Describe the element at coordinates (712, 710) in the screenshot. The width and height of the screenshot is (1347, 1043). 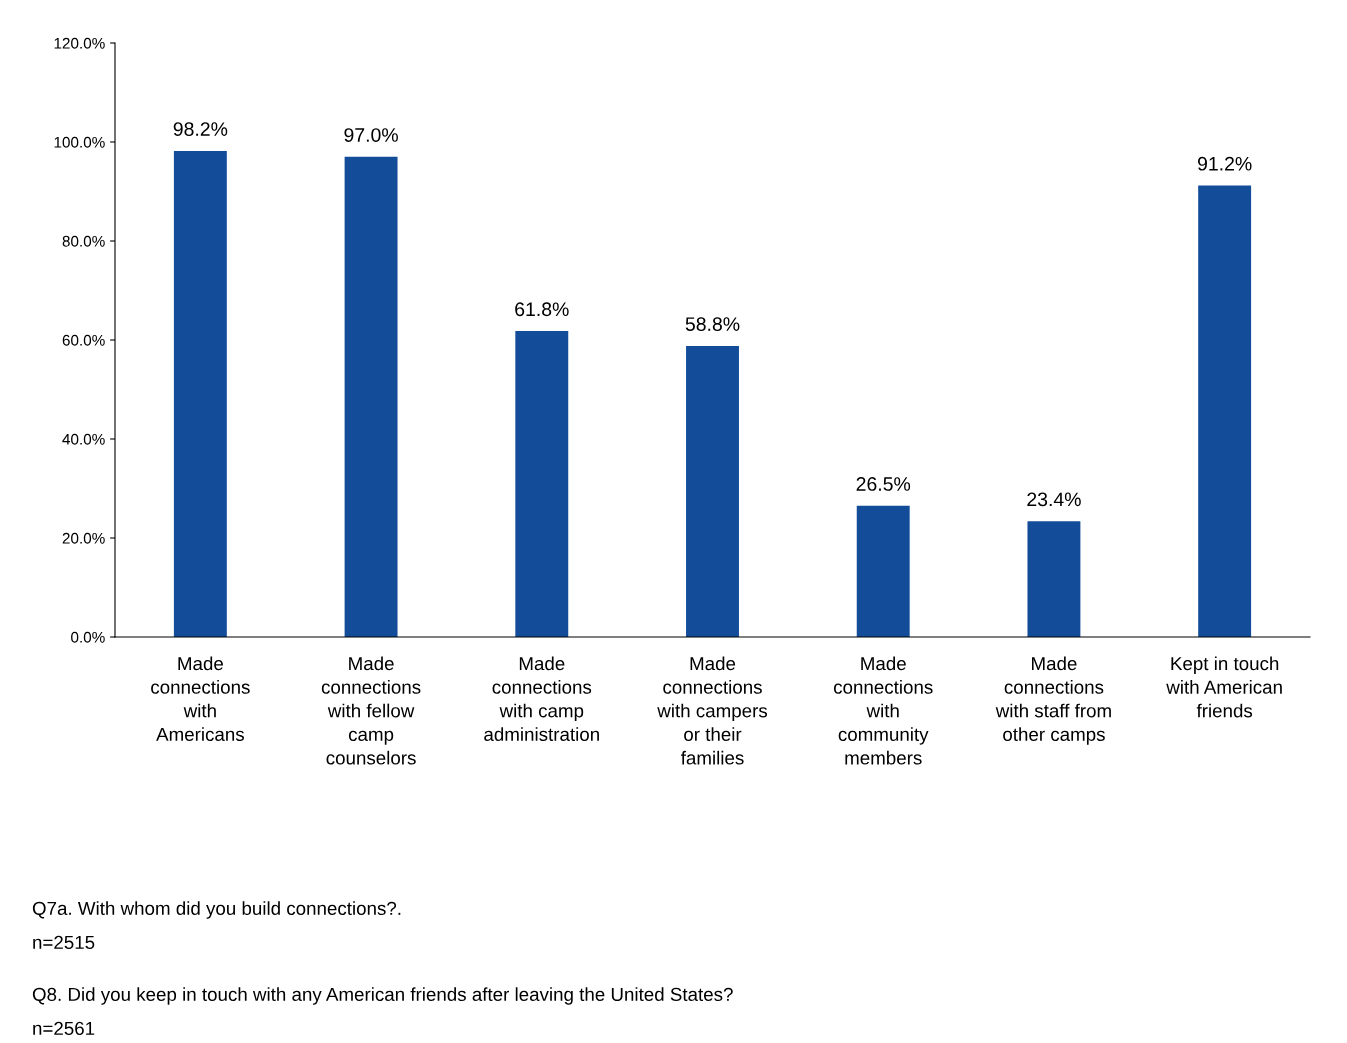
I see `x-tick-label: Made connections with campers or their families` at that location.